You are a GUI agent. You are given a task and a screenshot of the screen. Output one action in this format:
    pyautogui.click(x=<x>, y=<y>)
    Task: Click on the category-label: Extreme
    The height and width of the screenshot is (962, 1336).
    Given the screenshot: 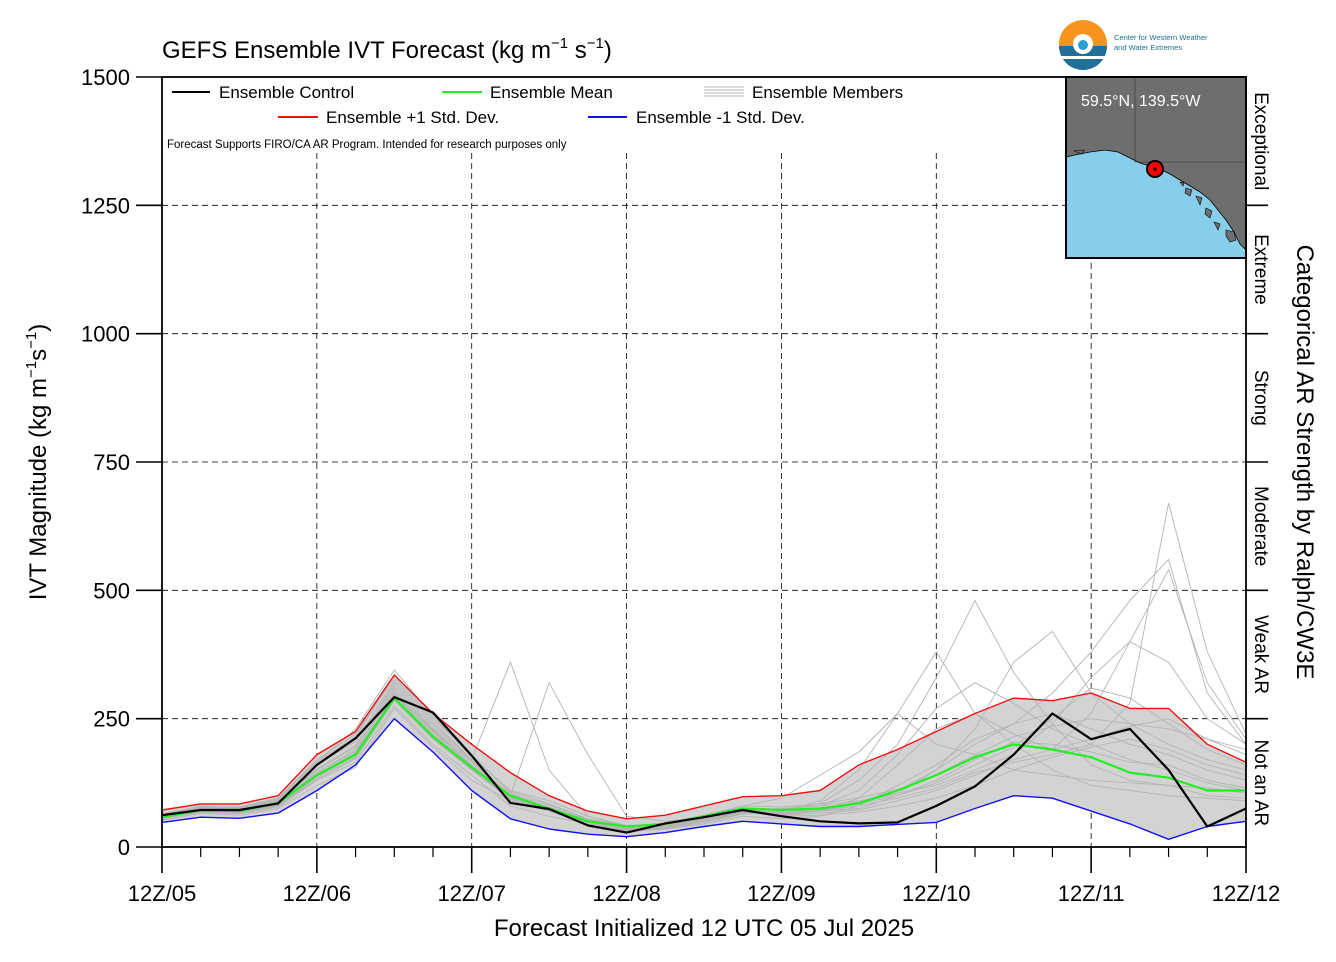 What is the action you would take?
    pyautogui.click(x=1260, y=269)
    